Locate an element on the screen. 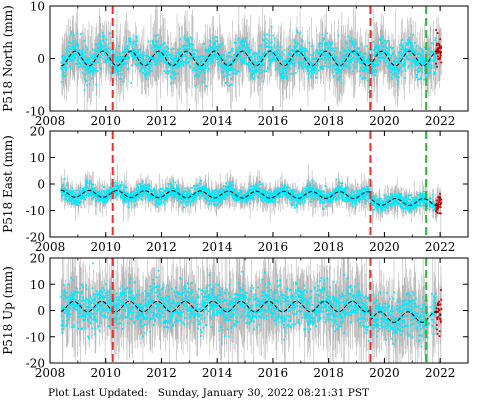  error-bars is located at coordinates (251, 200).